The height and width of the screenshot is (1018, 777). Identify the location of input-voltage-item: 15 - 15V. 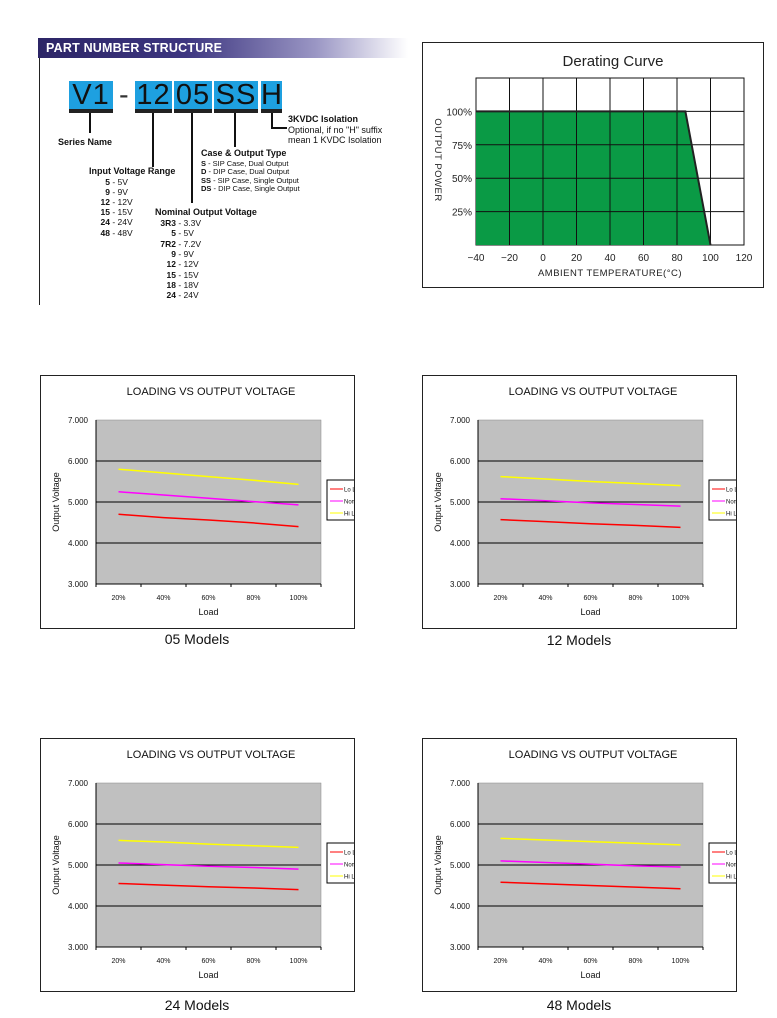
(109, 212).